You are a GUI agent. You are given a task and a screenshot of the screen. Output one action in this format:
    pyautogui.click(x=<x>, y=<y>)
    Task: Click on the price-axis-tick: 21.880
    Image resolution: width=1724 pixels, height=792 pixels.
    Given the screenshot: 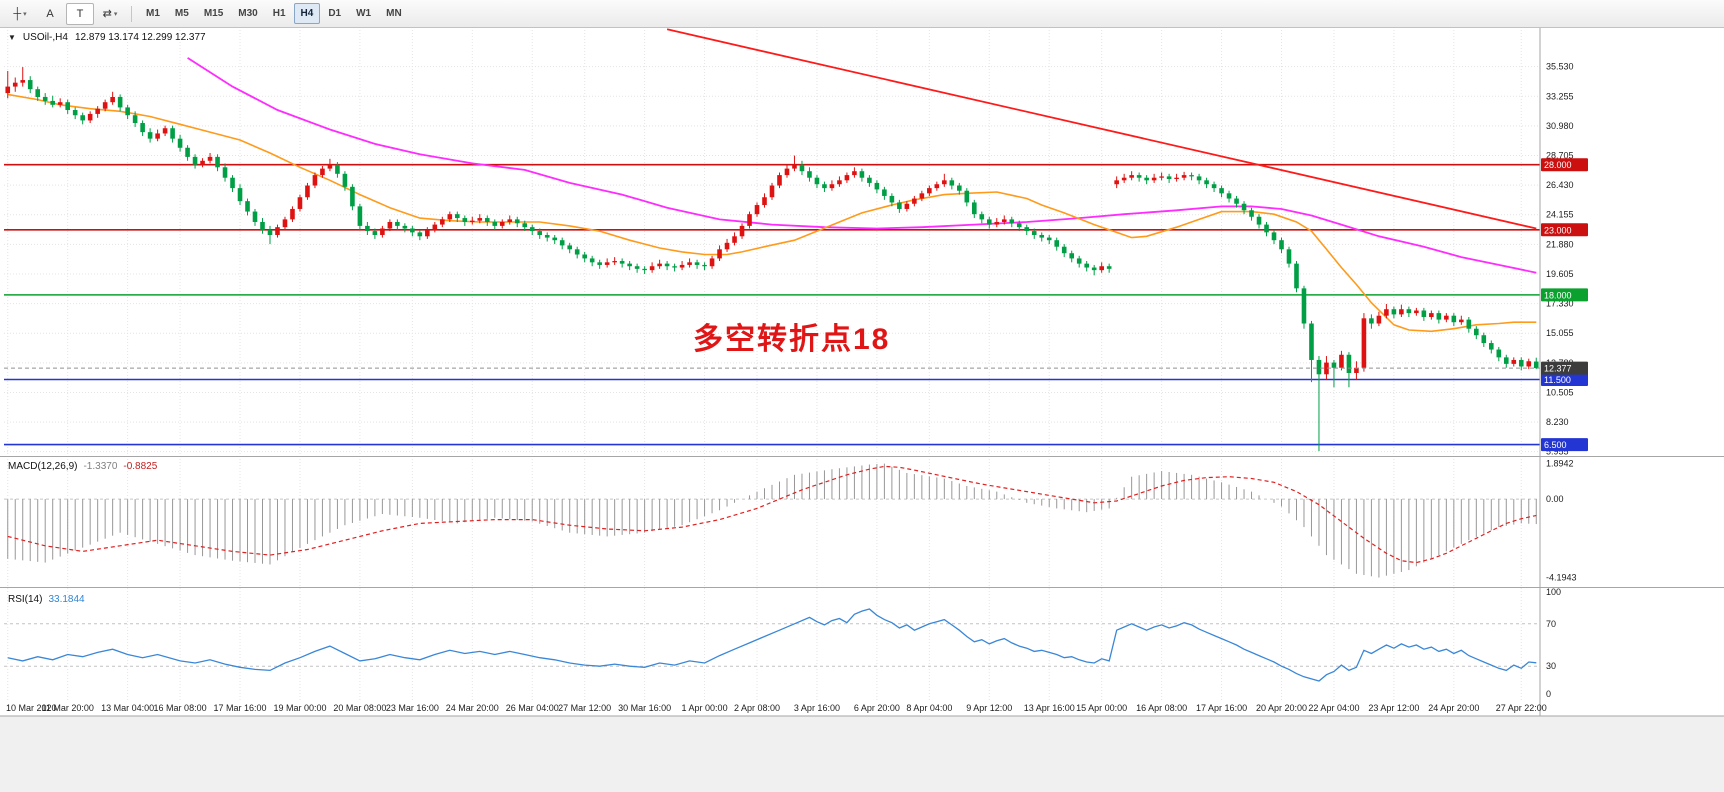 What is the action you would take?
    pyautogui.click(x=1560, y=244)
    